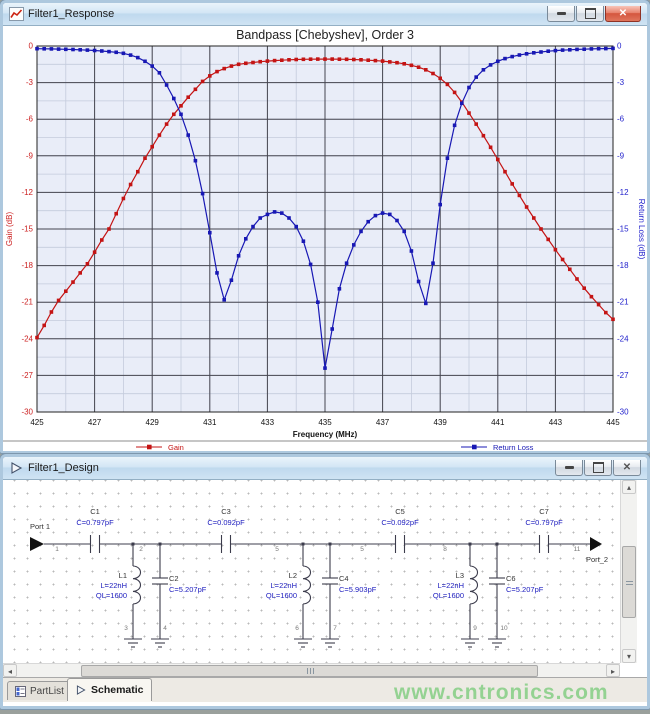 This screenshot has width=650, height=714. Describe the element at coordinates (47, 691) in the screenshot. I see `tab-partlist-label: PartList` at that location.